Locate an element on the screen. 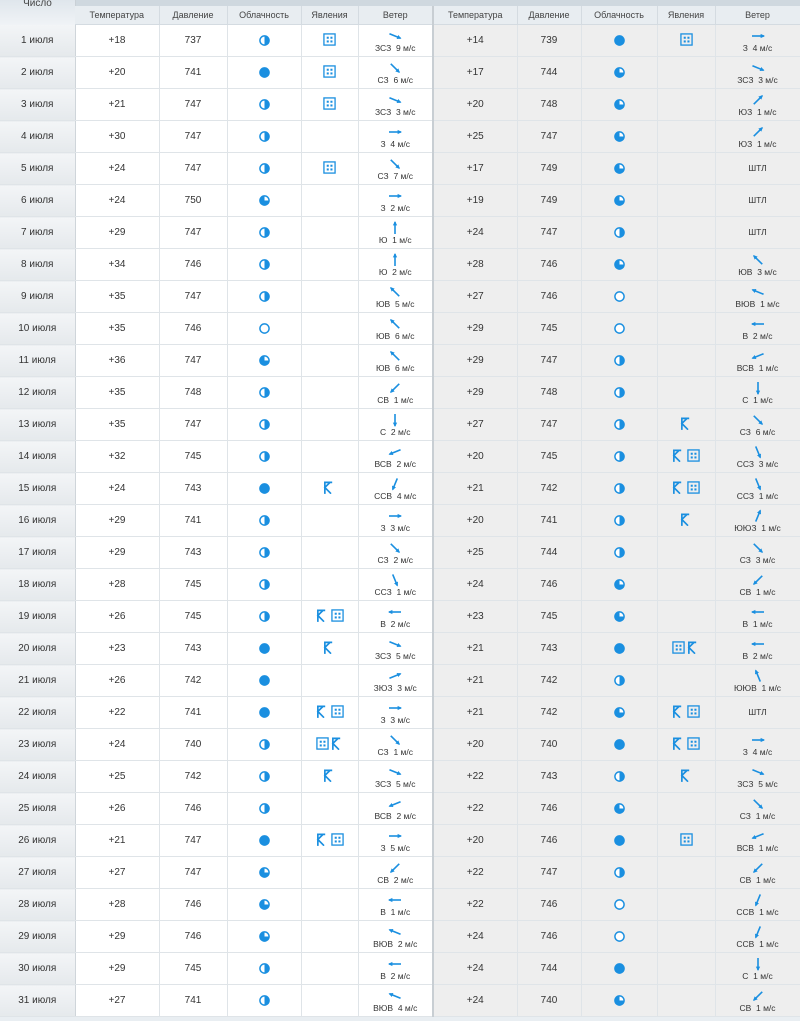 The image size is (800, 1021). temperature-value: +25 is located at coordinates (475, 552).